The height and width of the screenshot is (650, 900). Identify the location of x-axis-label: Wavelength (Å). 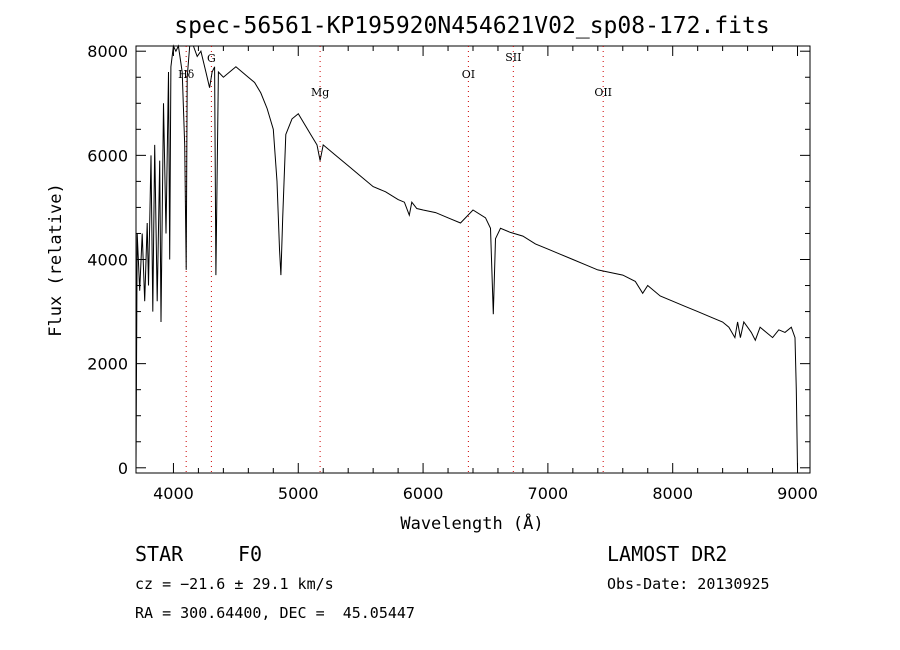
(471, 523).